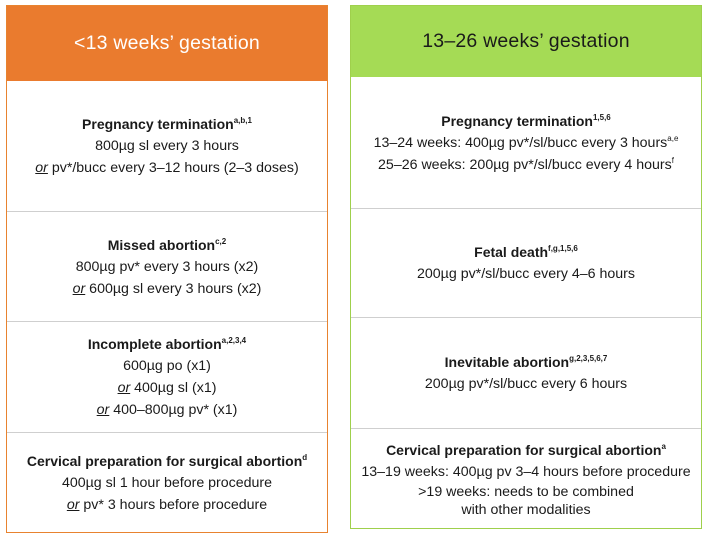 The width and height of the screenshot is (707, 534). Describe the element at coordinates (526, 491) in the screenshot. I see `dosage-line: >19 weeks: needs to be combined` at that location.